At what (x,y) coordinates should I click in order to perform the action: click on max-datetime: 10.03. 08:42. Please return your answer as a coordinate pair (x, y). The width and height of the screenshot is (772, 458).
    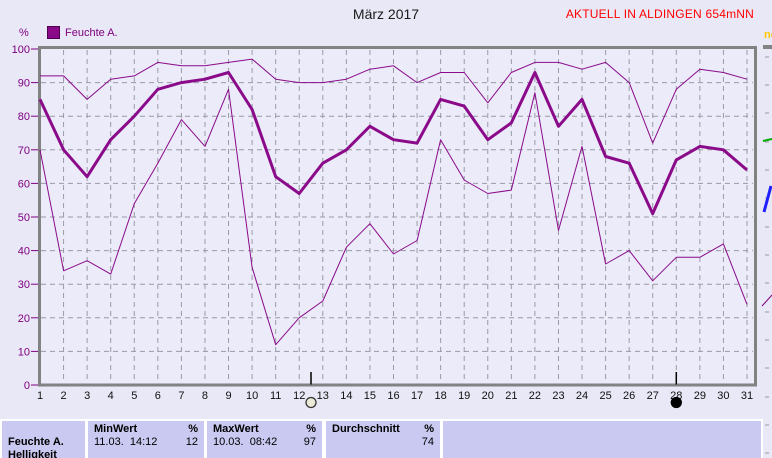
    Looking at the image, I should click on (245, 442).